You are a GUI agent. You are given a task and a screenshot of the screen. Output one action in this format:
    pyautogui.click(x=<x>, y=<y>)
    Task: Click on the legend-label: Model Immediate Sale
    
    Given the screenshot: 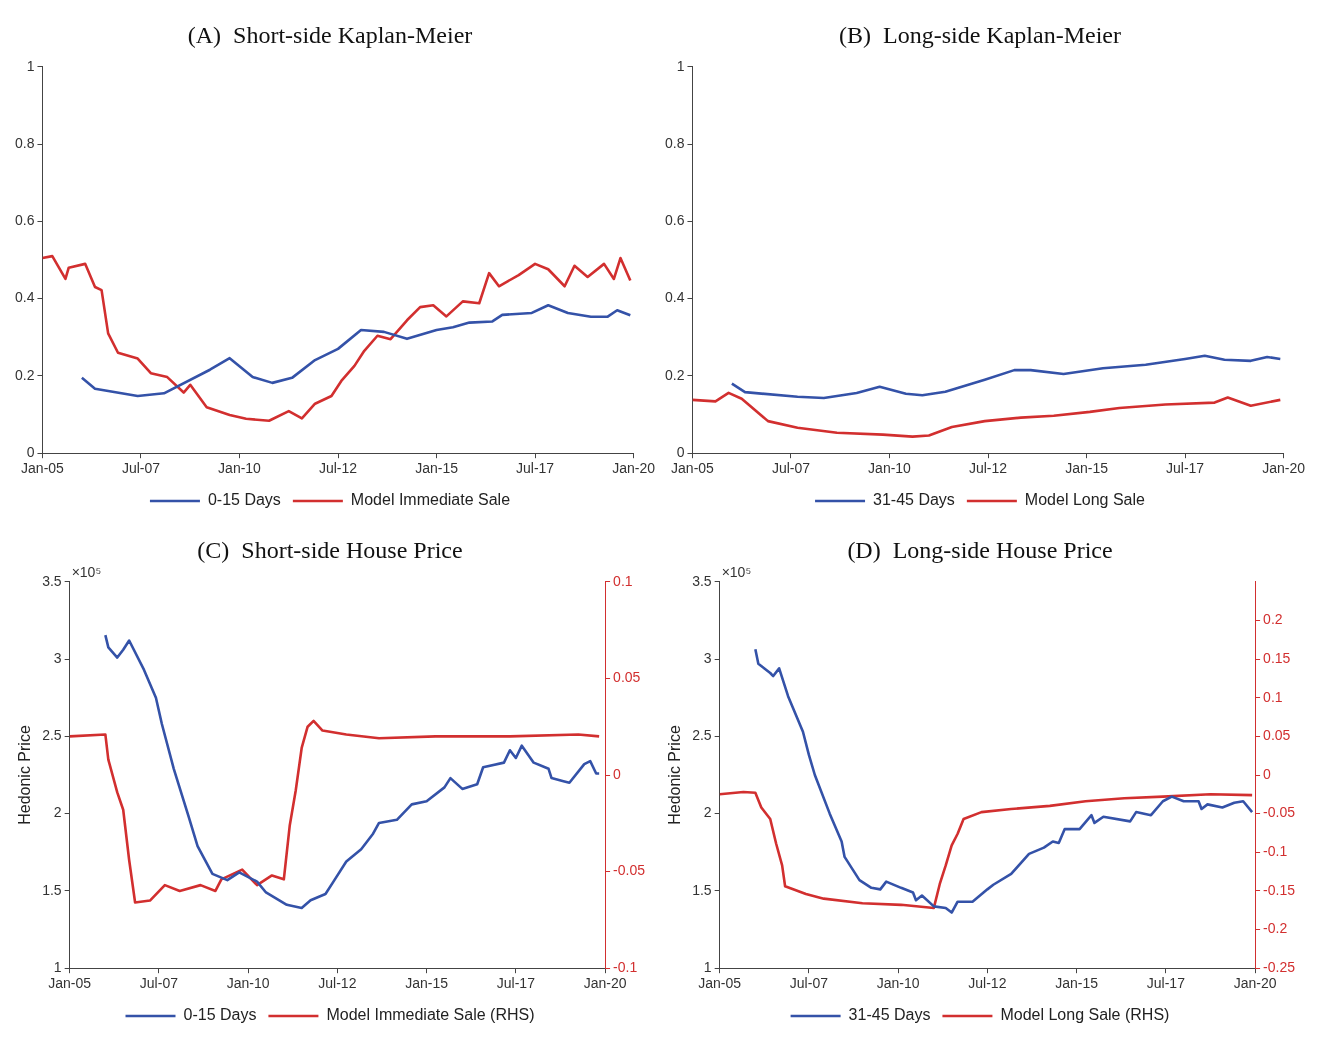 What is the action you would take?
    pyautogui.click(x=430, y=500)
    